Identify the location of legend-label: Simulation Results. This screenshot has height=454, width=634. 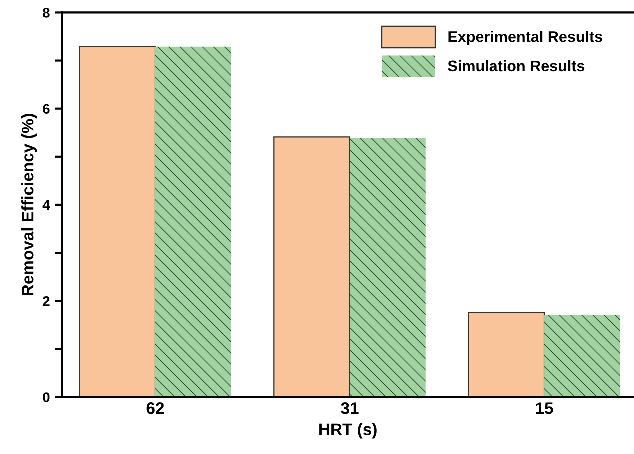
(516, 66).